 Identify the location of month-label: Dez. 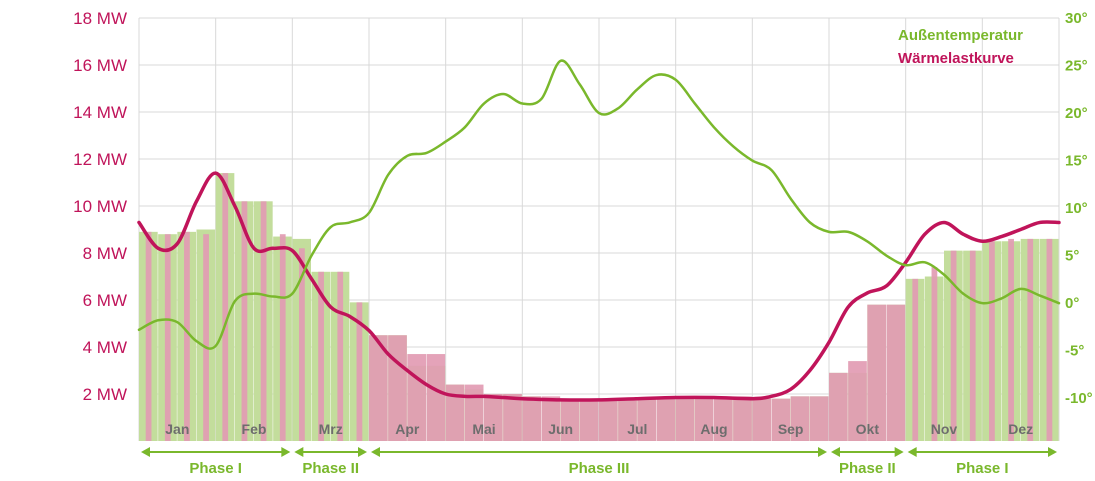
(1020, 429).